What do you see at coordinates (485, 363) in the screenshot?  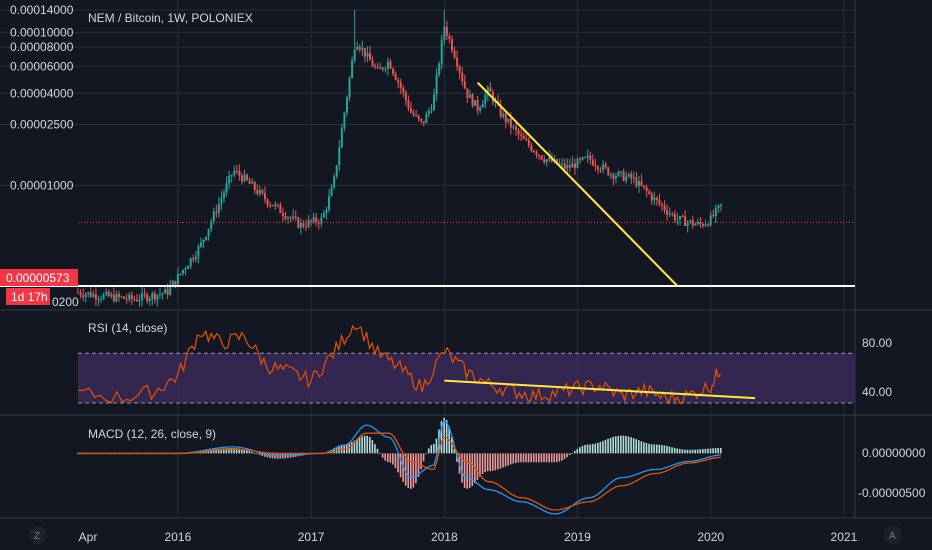 I see `rsi-panel: RSI (14, close) 80.00 40.00` at bounding box center [485, 363].